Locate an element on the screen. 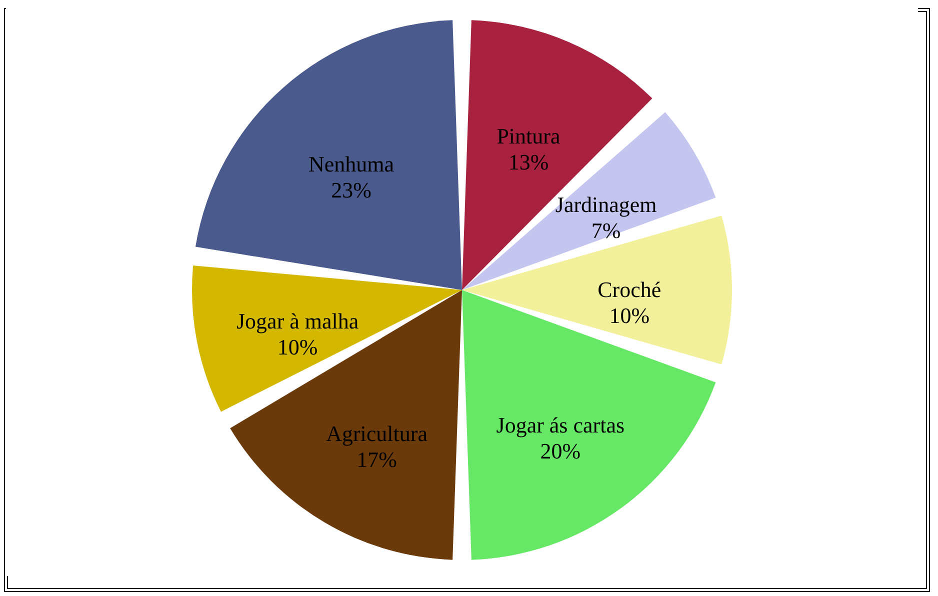 The width and height of the screenshot is (938, 596). data-label: 7% is located at coordinates (606, 230).